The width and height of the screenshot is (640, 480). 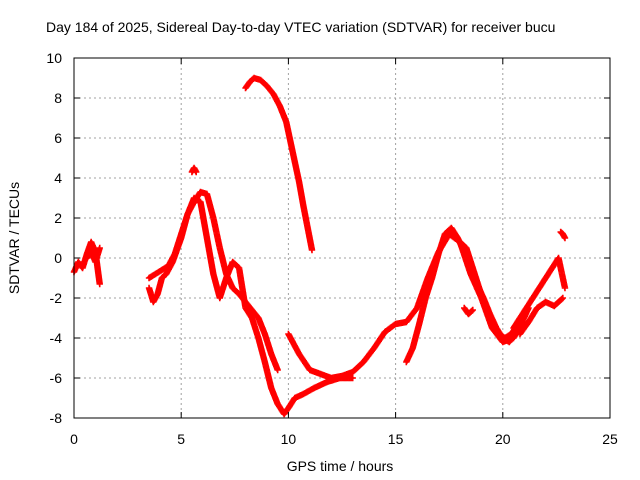 What do you see at coordinates (58, 138) in the screenshot?
I see `y-tick-label: 6` at bounding box center [58, 138].